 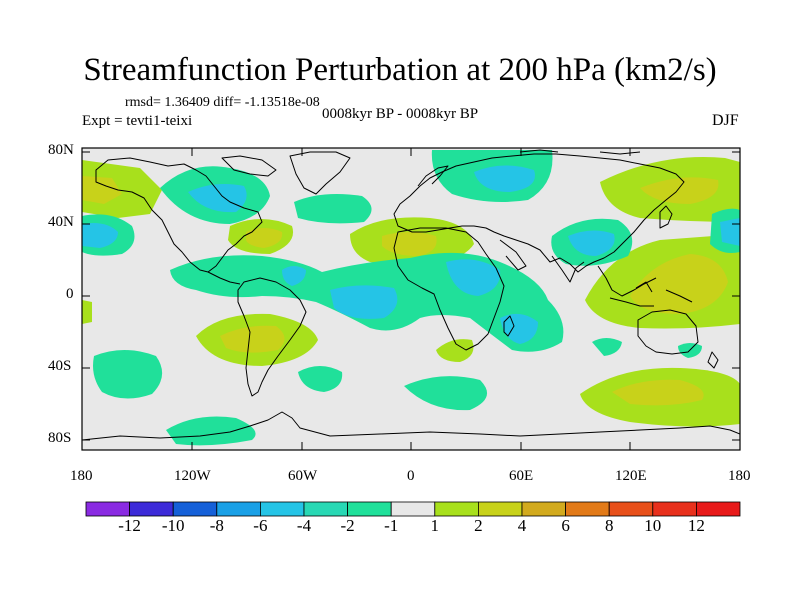 I want to click on anomaly-positive-edge-w, so click(x=87, y=312).